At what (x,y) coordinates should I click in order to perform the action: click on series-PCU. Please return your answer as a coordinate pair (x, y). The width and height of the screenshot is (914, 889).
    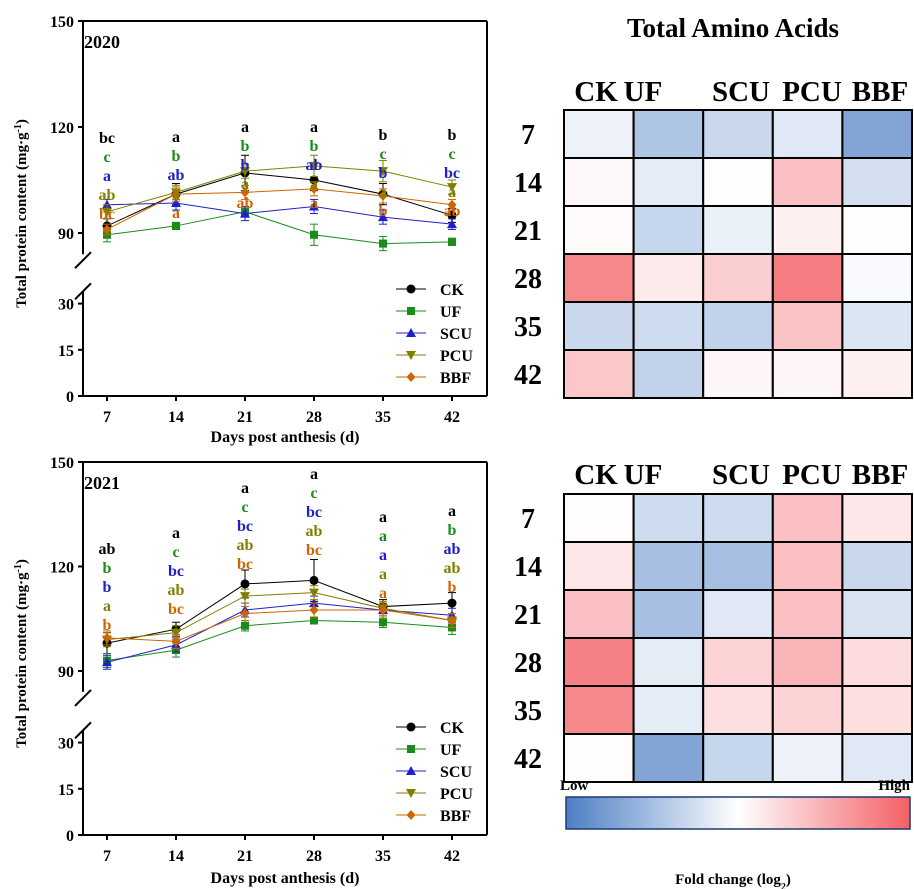
    Looking at the image, I should click on (279, 187).